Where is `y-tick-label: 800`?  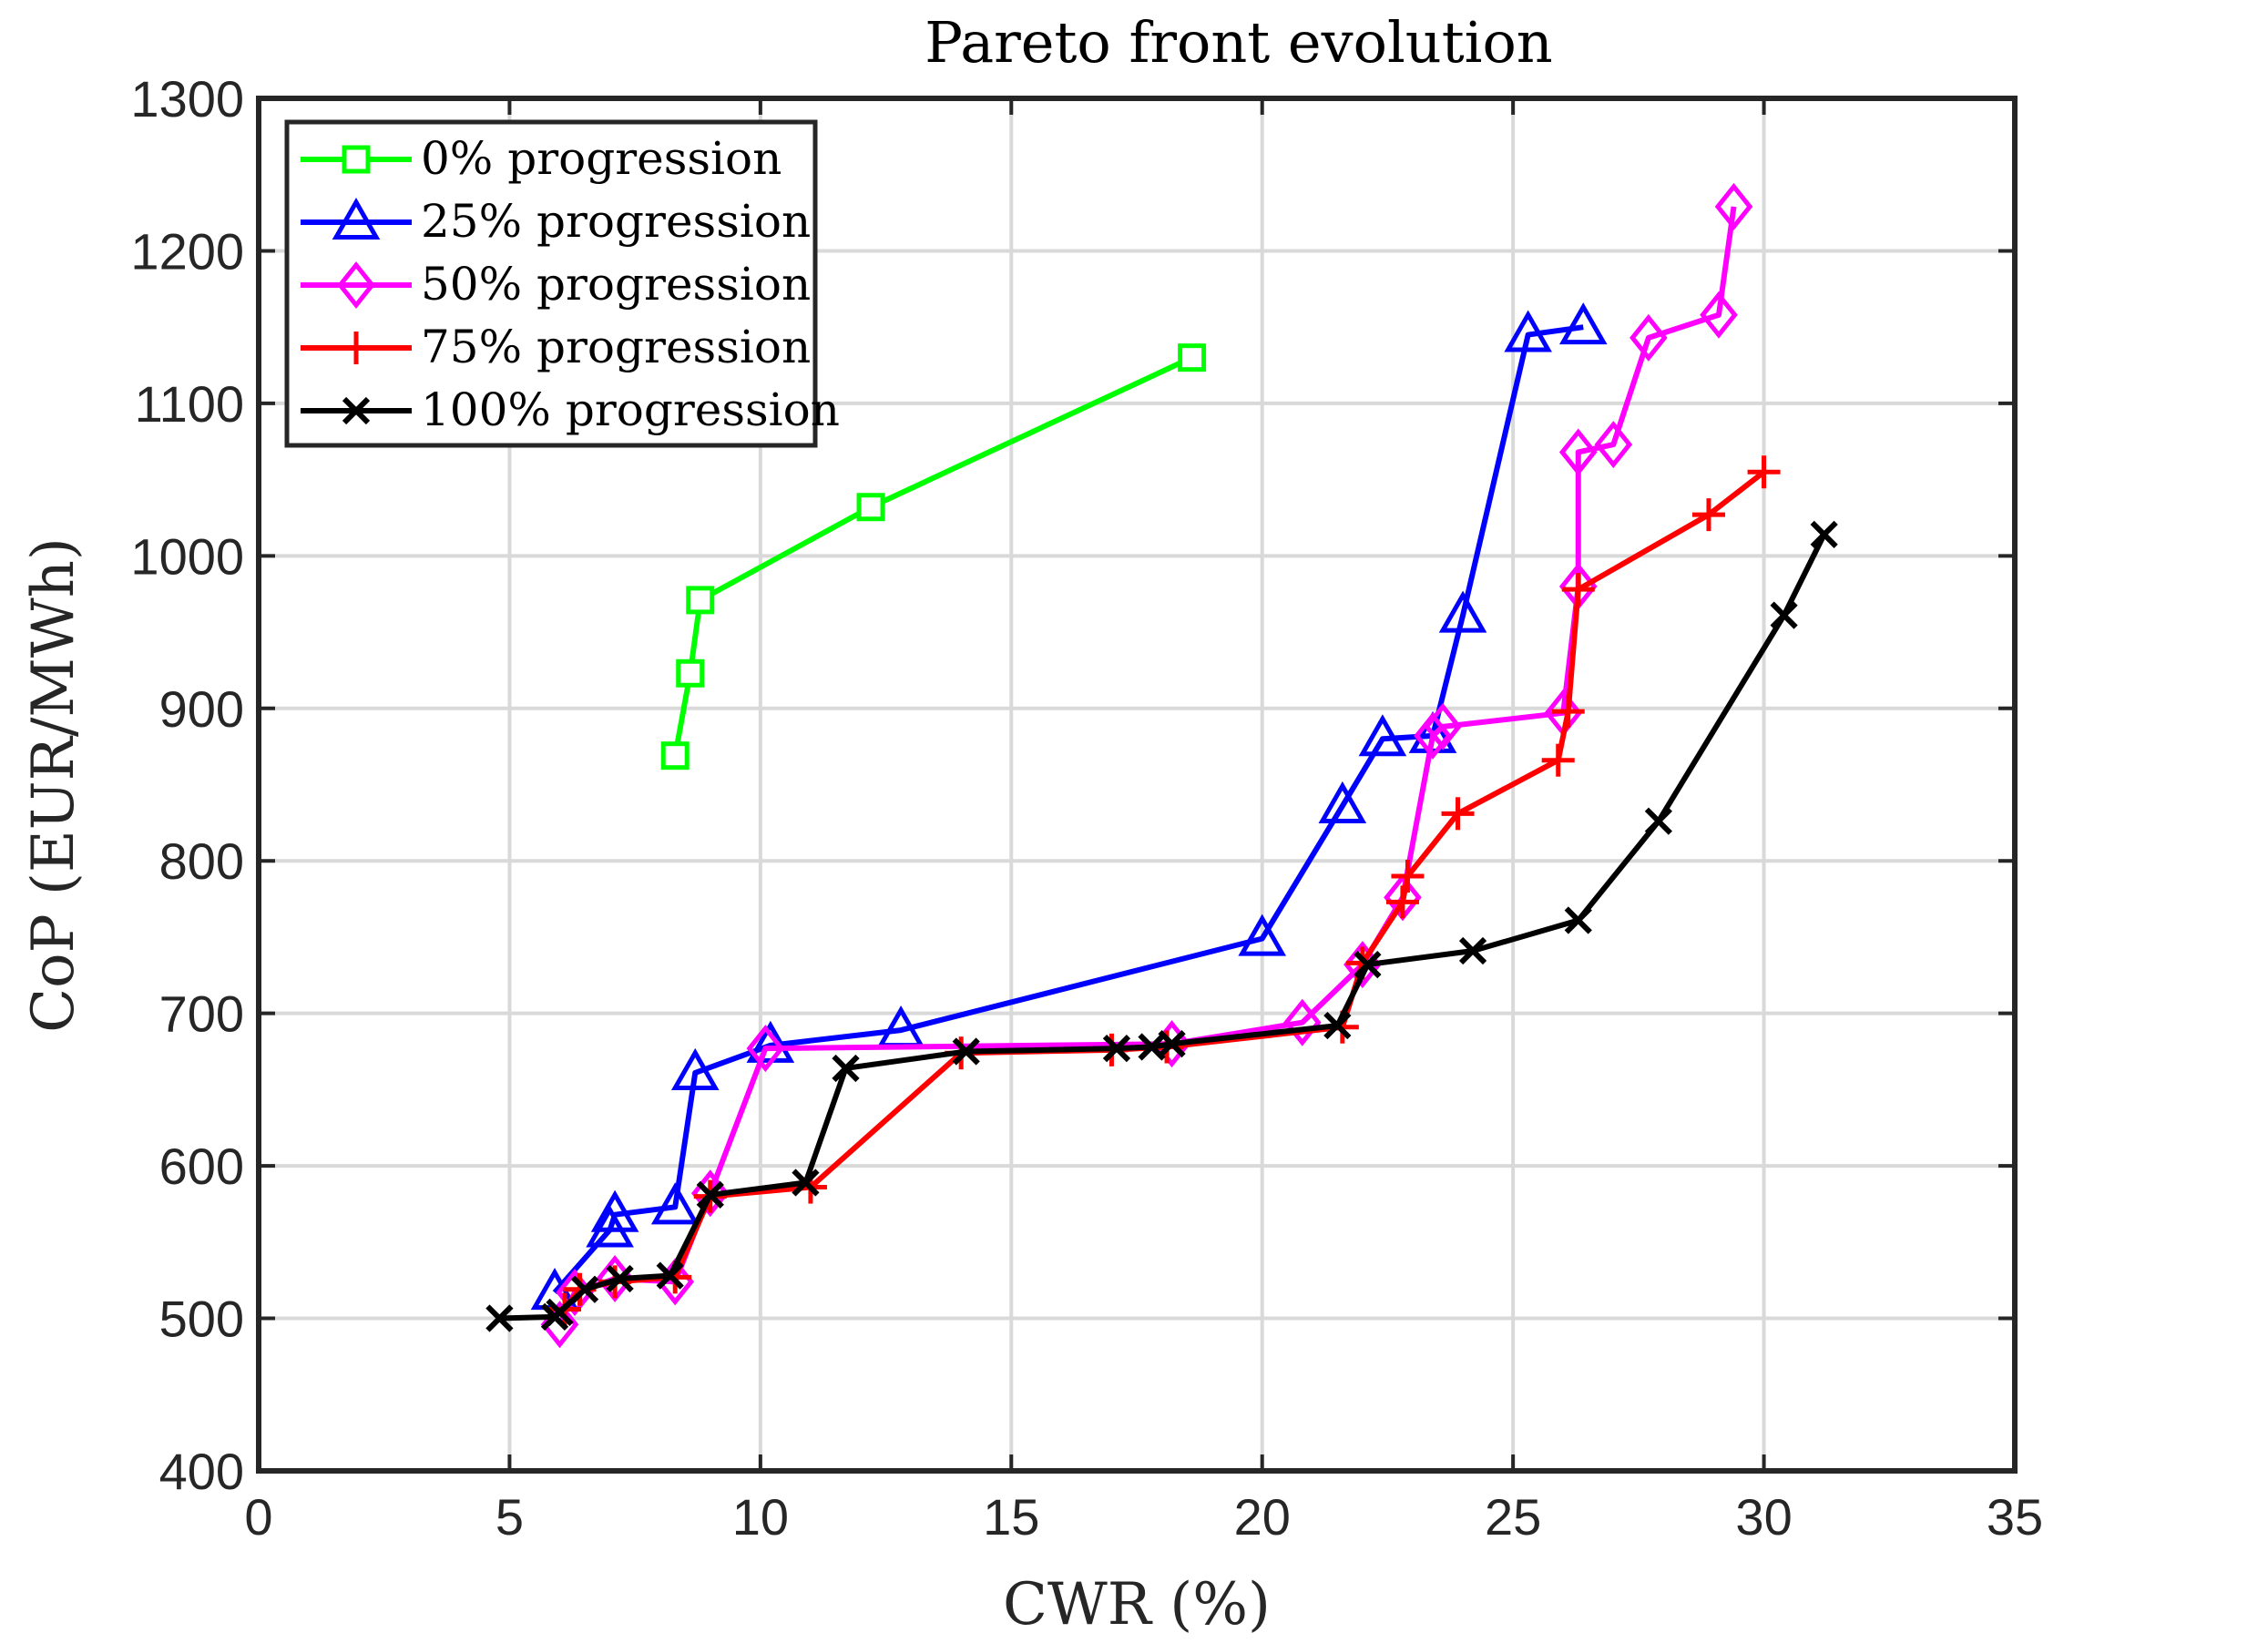 y-tick-label: 800 is located at coordinates (202, 861).